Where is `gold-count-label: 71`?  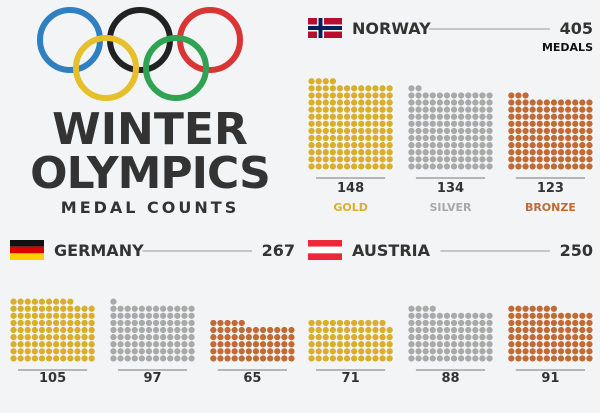 gold-count-label: 71 is located at coordinates (351, 378).